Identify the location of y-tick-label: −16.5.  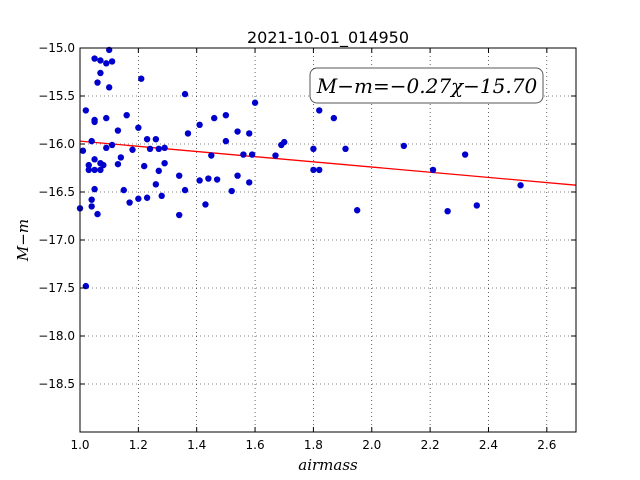
(56, 192).